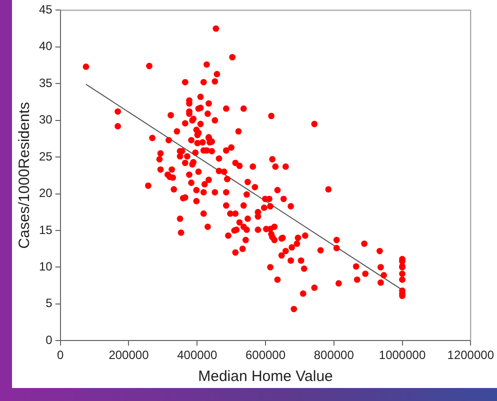 Image resolution: width=497 pixels, height=401 pixels. I want to click on x-tick-label: 600000, so click(265, 355).